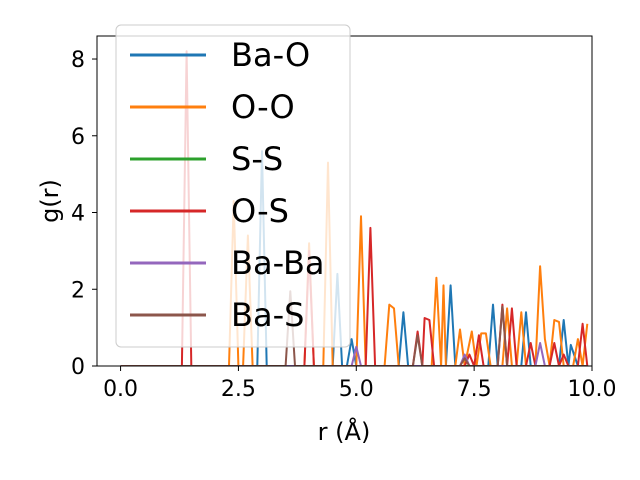  Describe the element at coordinates (278, 263) in the screenshot. I see `legend-label-ba-ba: Ba-Ba` at that location.